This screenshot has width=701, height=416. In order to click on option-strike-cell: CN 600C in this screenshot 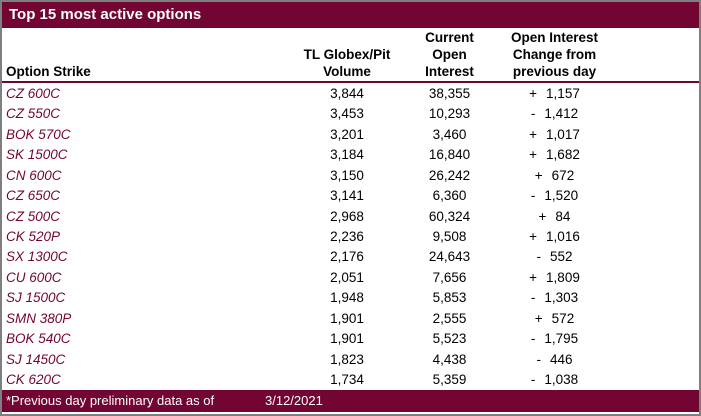, I will do `click(34, 175)`.